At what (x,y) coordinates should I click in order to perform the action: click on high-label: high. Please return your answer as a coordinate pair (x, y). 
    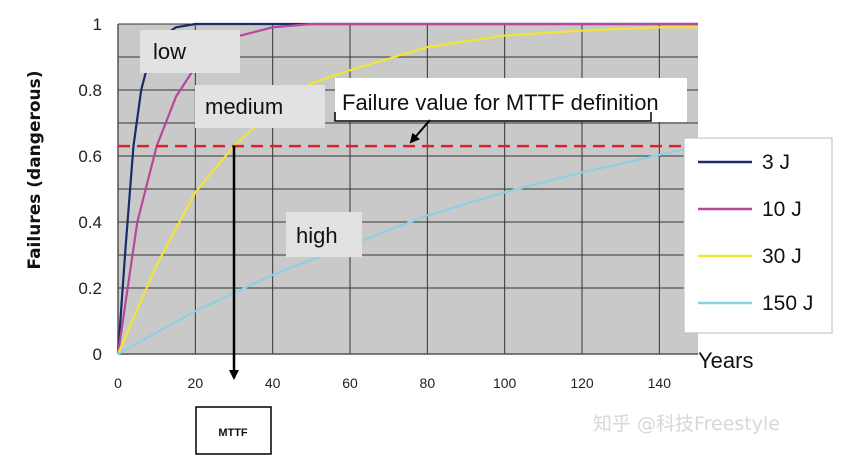
    Looking at the image, I should click on (317, 235).